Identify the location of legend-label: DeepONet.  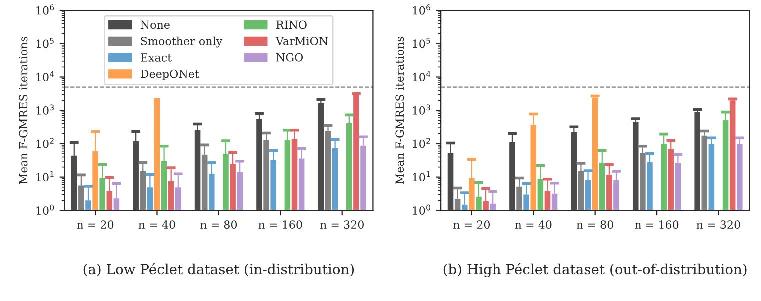
(170, 75).